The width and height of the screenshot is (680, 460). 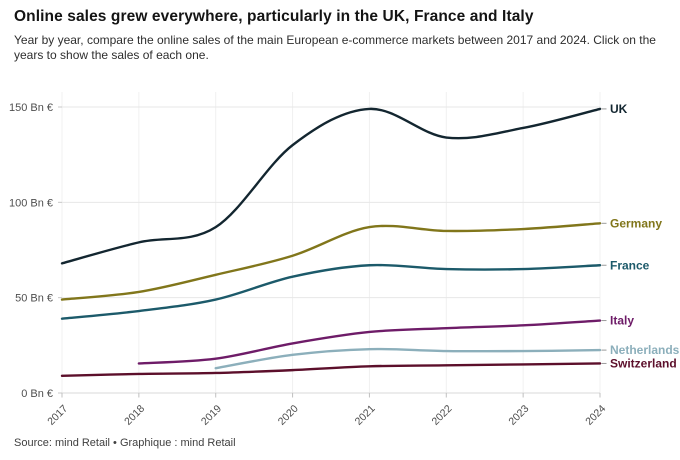 I want to click on series-label-uk: UK, so click(x=619, y=109).